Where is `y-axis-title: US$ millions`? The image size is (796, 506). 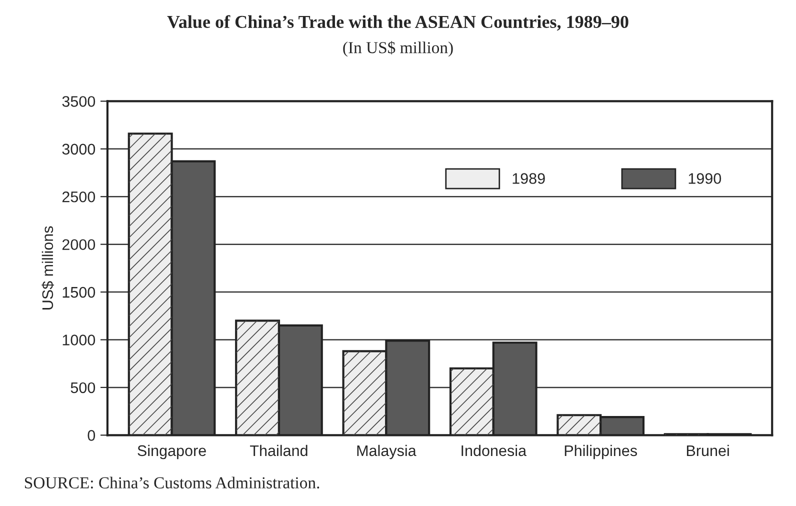
y-axis-title: US$ millions is located at coordinates (48, 268).